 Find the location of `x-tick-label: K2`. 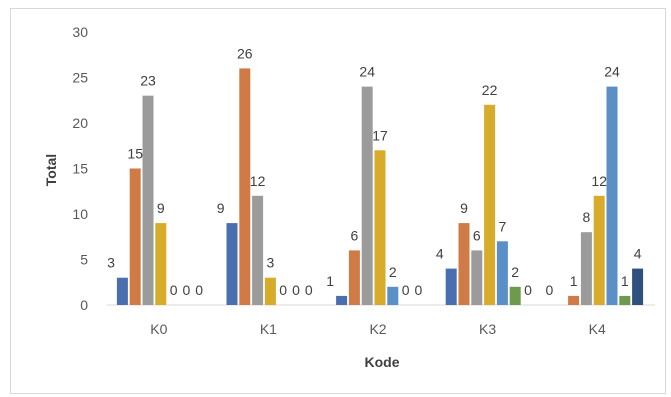

x-tick-label: K2 is located at coordinates (377, 329).